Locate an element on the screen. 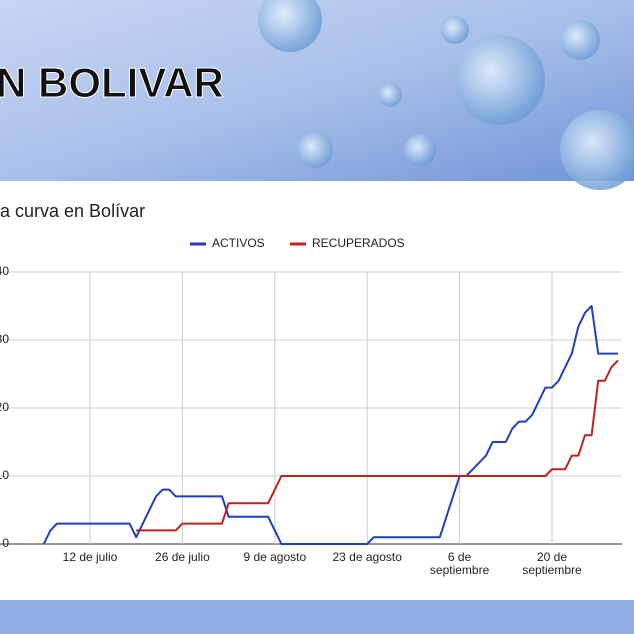 Image resolution: width=634 pixels, height=634 pixels. x-tick-label: 9 de agosto is located at coordinates (275, 557).